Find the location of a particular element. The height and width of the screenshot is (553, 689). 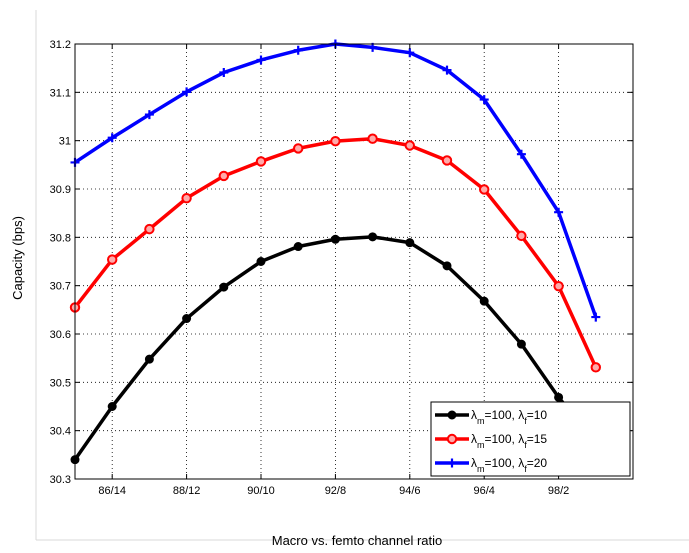

legend-label: λm=100, λf=10 is located at coordinates (509, 417).